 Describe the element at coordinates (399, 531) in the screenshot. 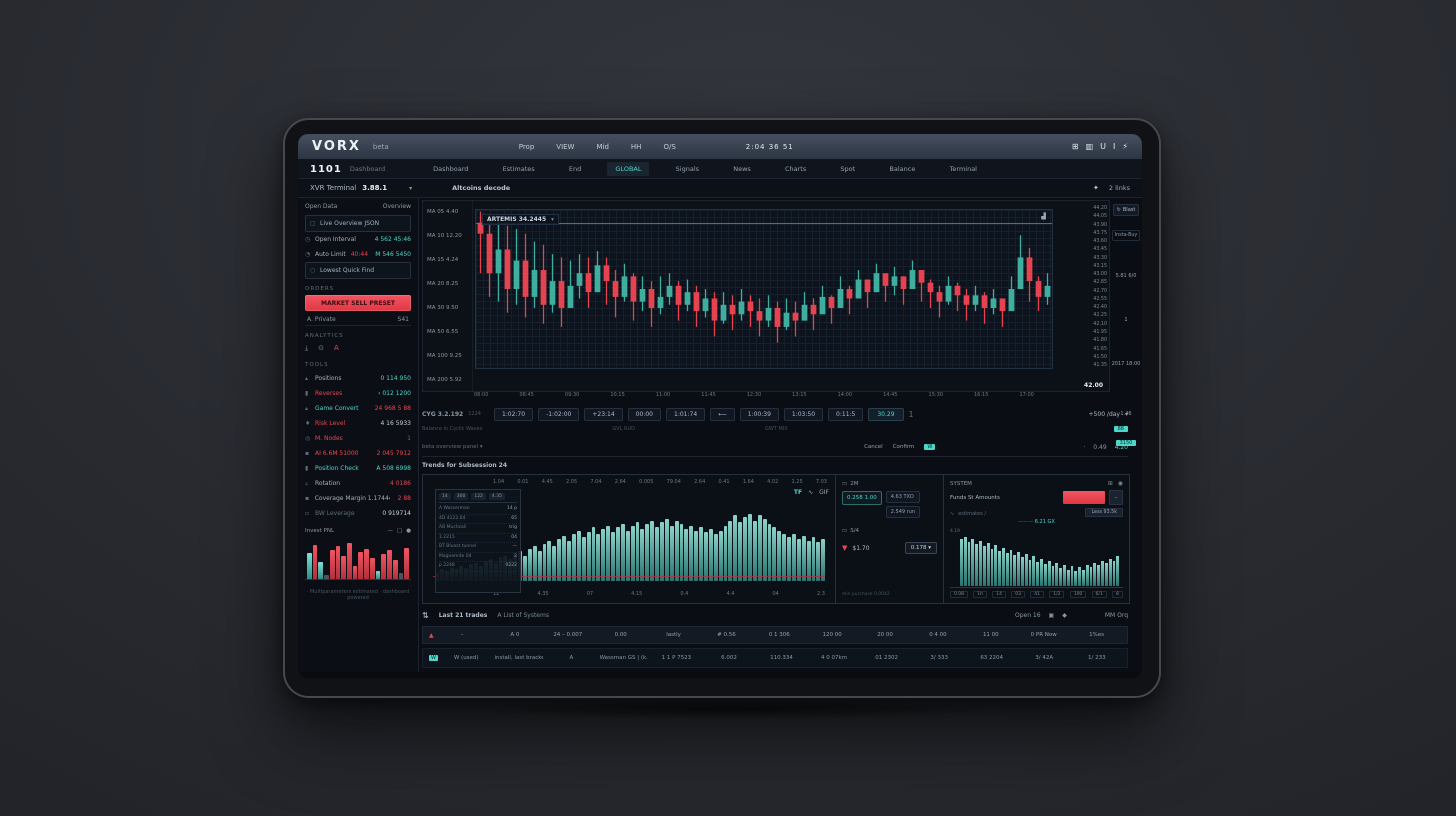

I see `mini-chart-expand-icon: □` at that location.